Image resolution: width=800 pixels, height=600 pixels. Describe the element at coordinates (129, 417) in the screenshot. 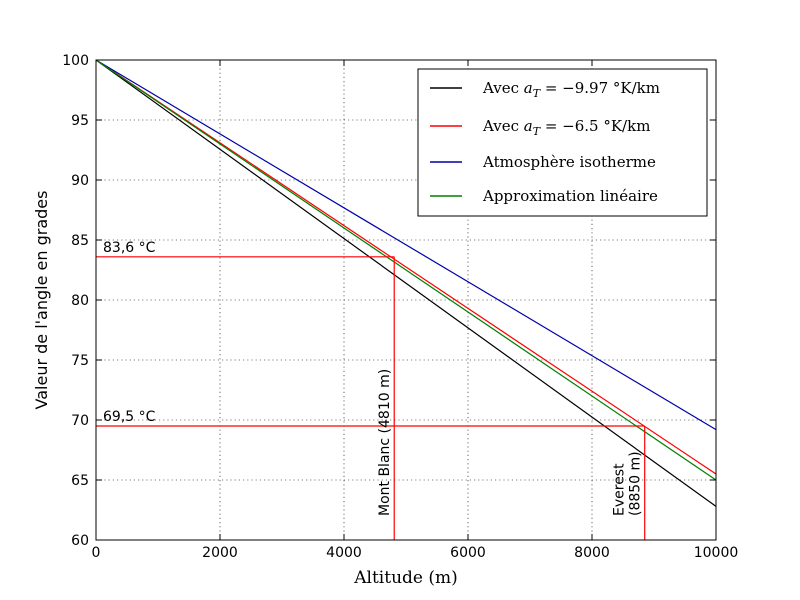

I see `ref-hline-label-2: 69,5 °C` at that location.